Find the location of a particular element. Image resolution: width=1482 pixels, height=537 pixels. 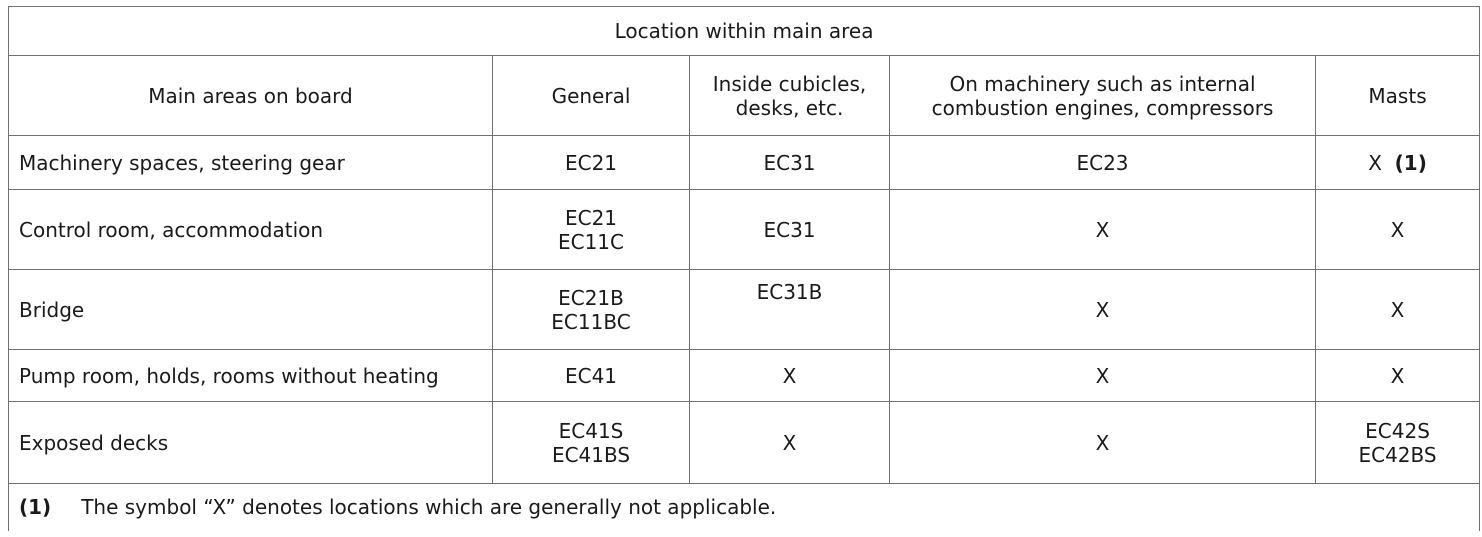

cell-cubicles: EC31B is located at coordinates (789, 309).